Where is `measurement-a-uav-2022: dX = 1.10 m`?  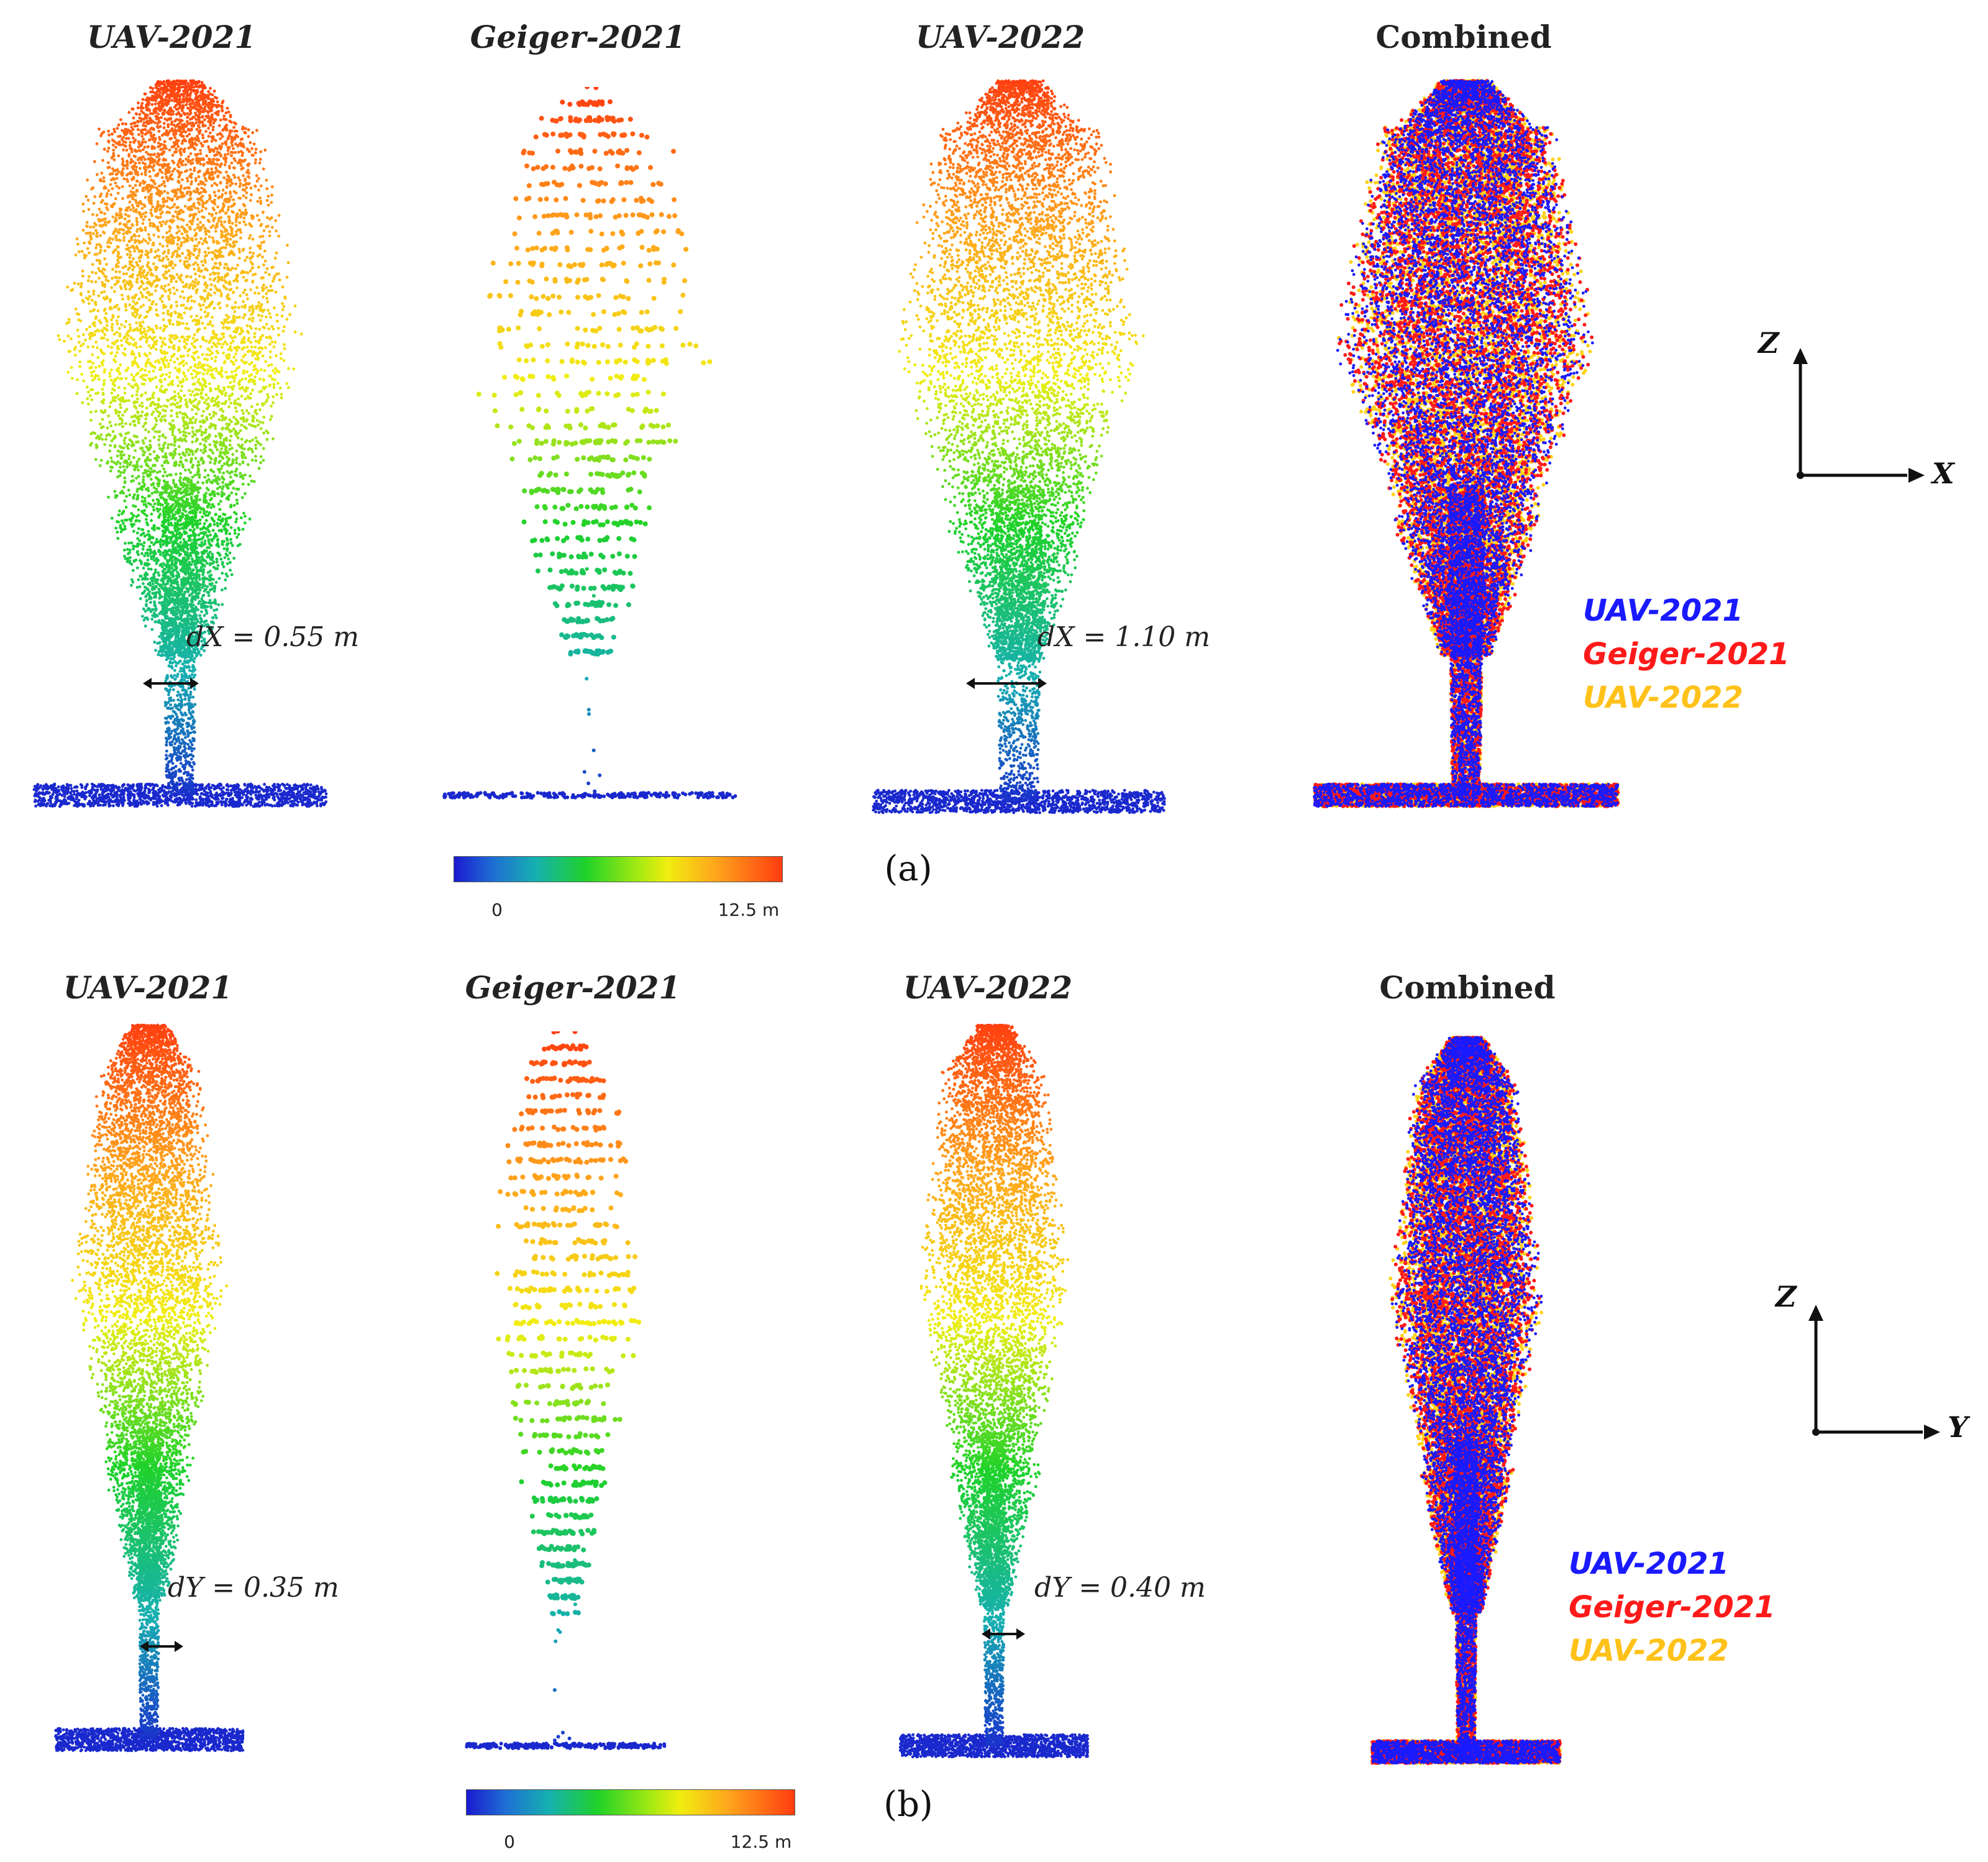 measurement-a-uav-2022: dX = 1.10 m is located at coordinates (1123, 637).